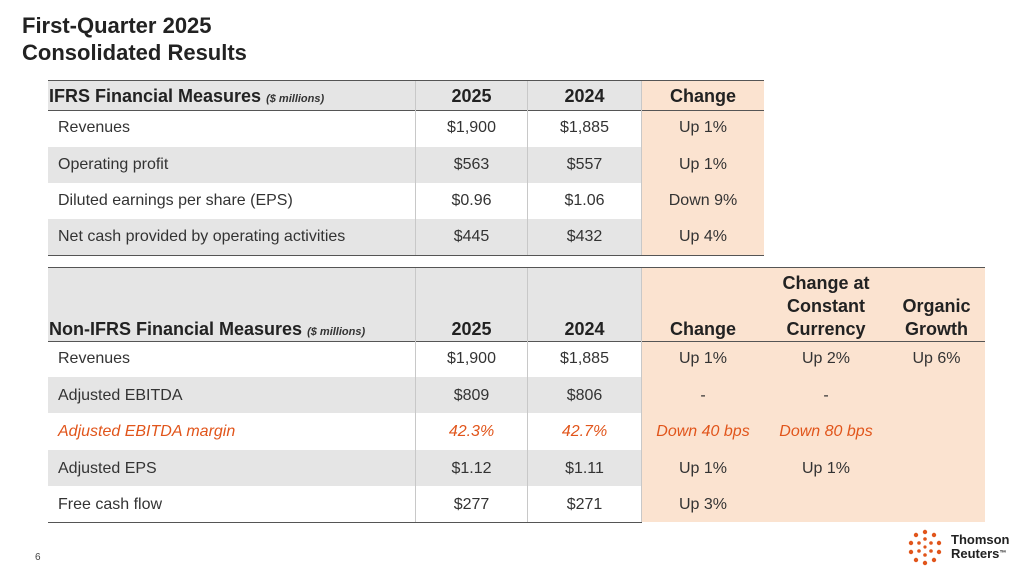  Describe the element at coordinates (826, 468) in the screenshot. I see `non-ifrs-row-ccy: Up 1%` at that location.